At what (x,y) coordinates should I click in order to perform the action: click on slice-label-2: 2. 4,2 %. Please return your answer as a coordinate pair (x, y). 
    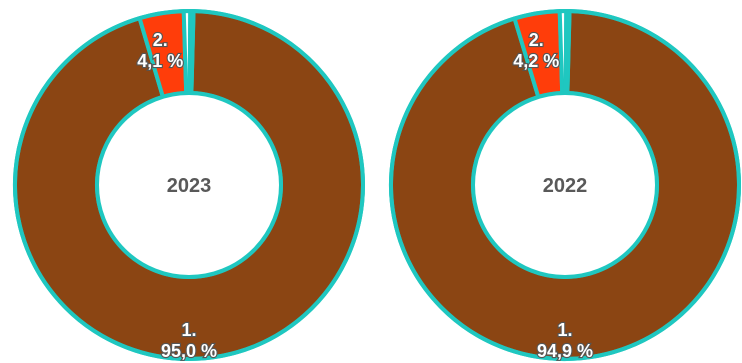
    Looking at the image, I should click on (536, 50).